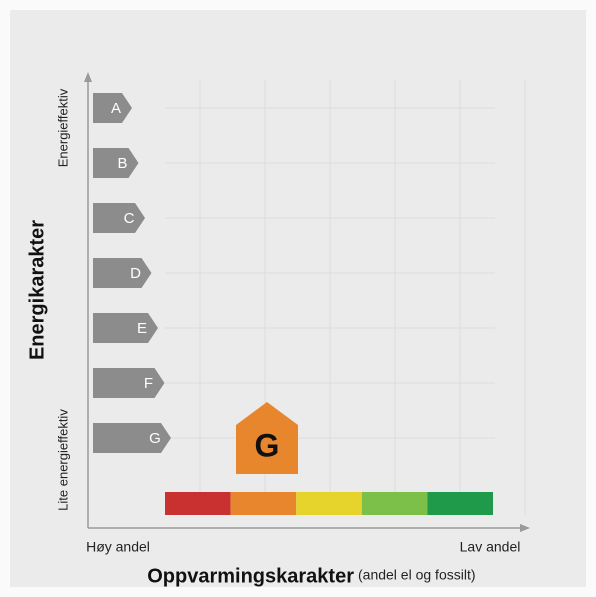 This screenshot has width=596, height=597. Describe the element at coordinates (116, 108) in the screenshot. I see `grade-label: A` at that location.